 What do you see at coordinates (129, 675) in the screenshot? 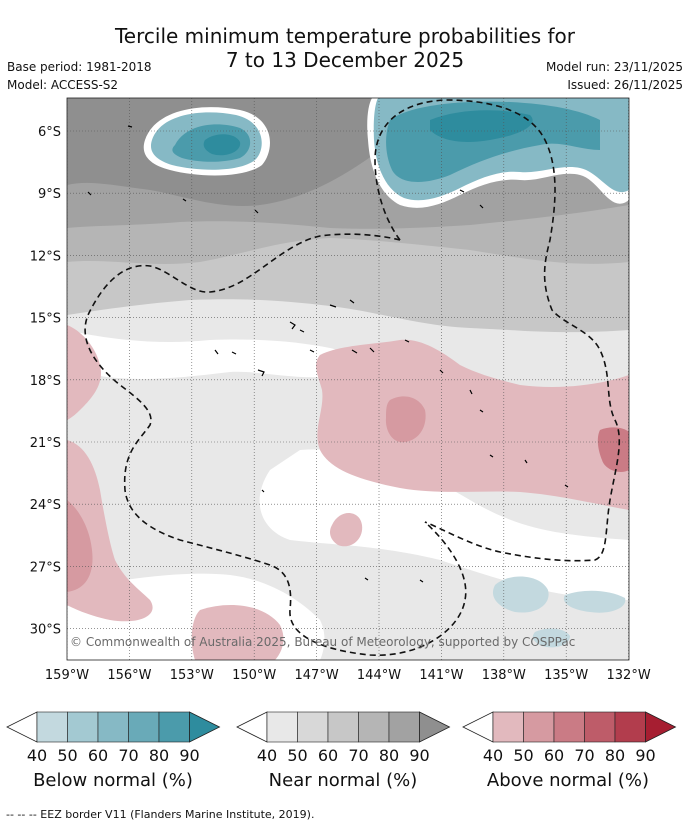
I see `lon-label: 156°W` at bounding box center [129, 675].